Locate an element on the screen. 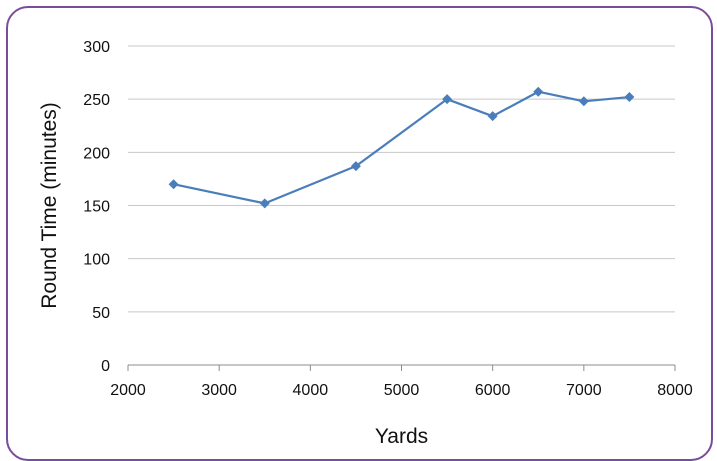  x-tick-label-4000: 4000 is located at coordinates (311, 390).